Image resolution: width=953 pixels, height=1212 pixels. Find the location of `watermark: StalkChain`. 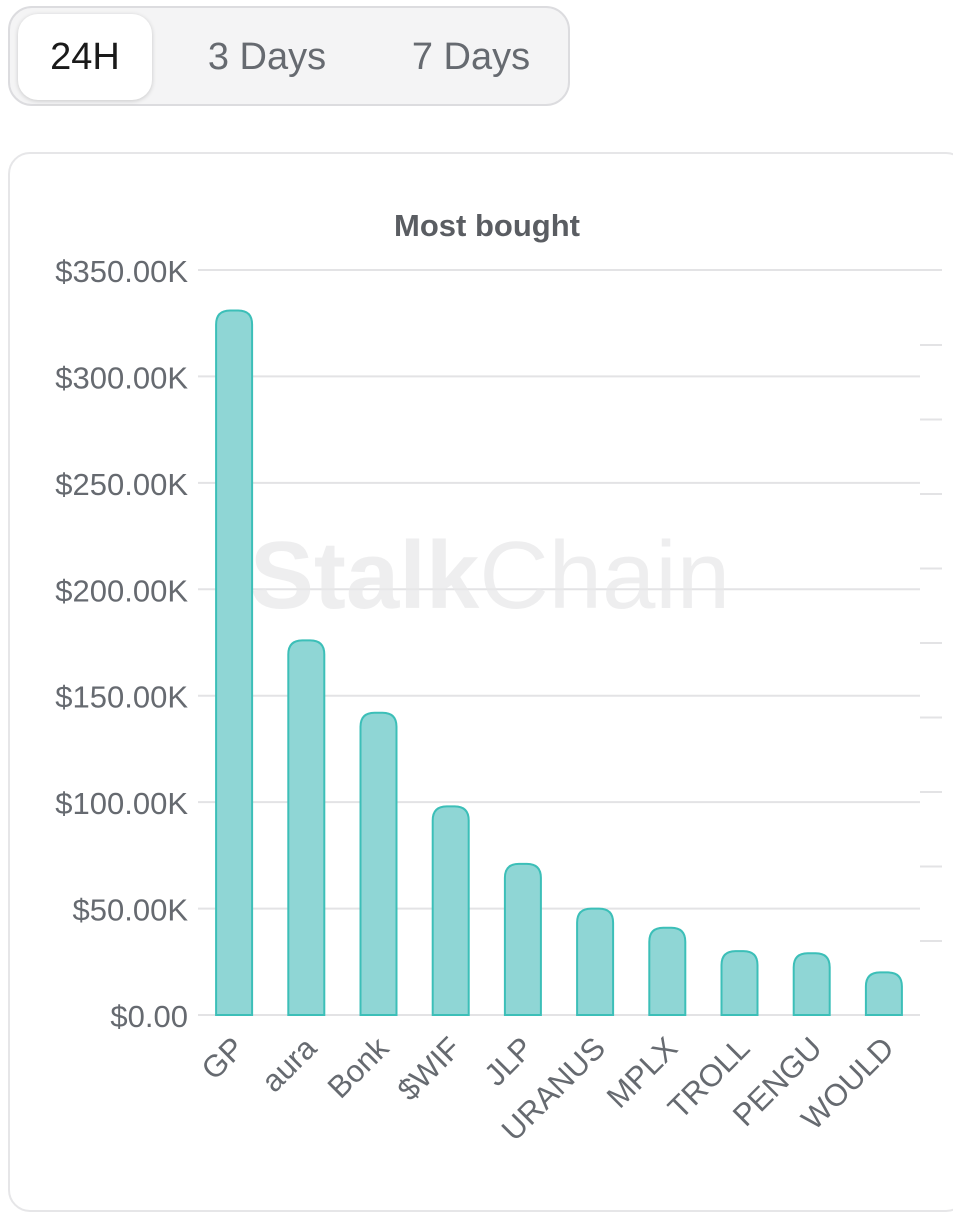

watermark: StalkChain is located at coordinates (490, 575).